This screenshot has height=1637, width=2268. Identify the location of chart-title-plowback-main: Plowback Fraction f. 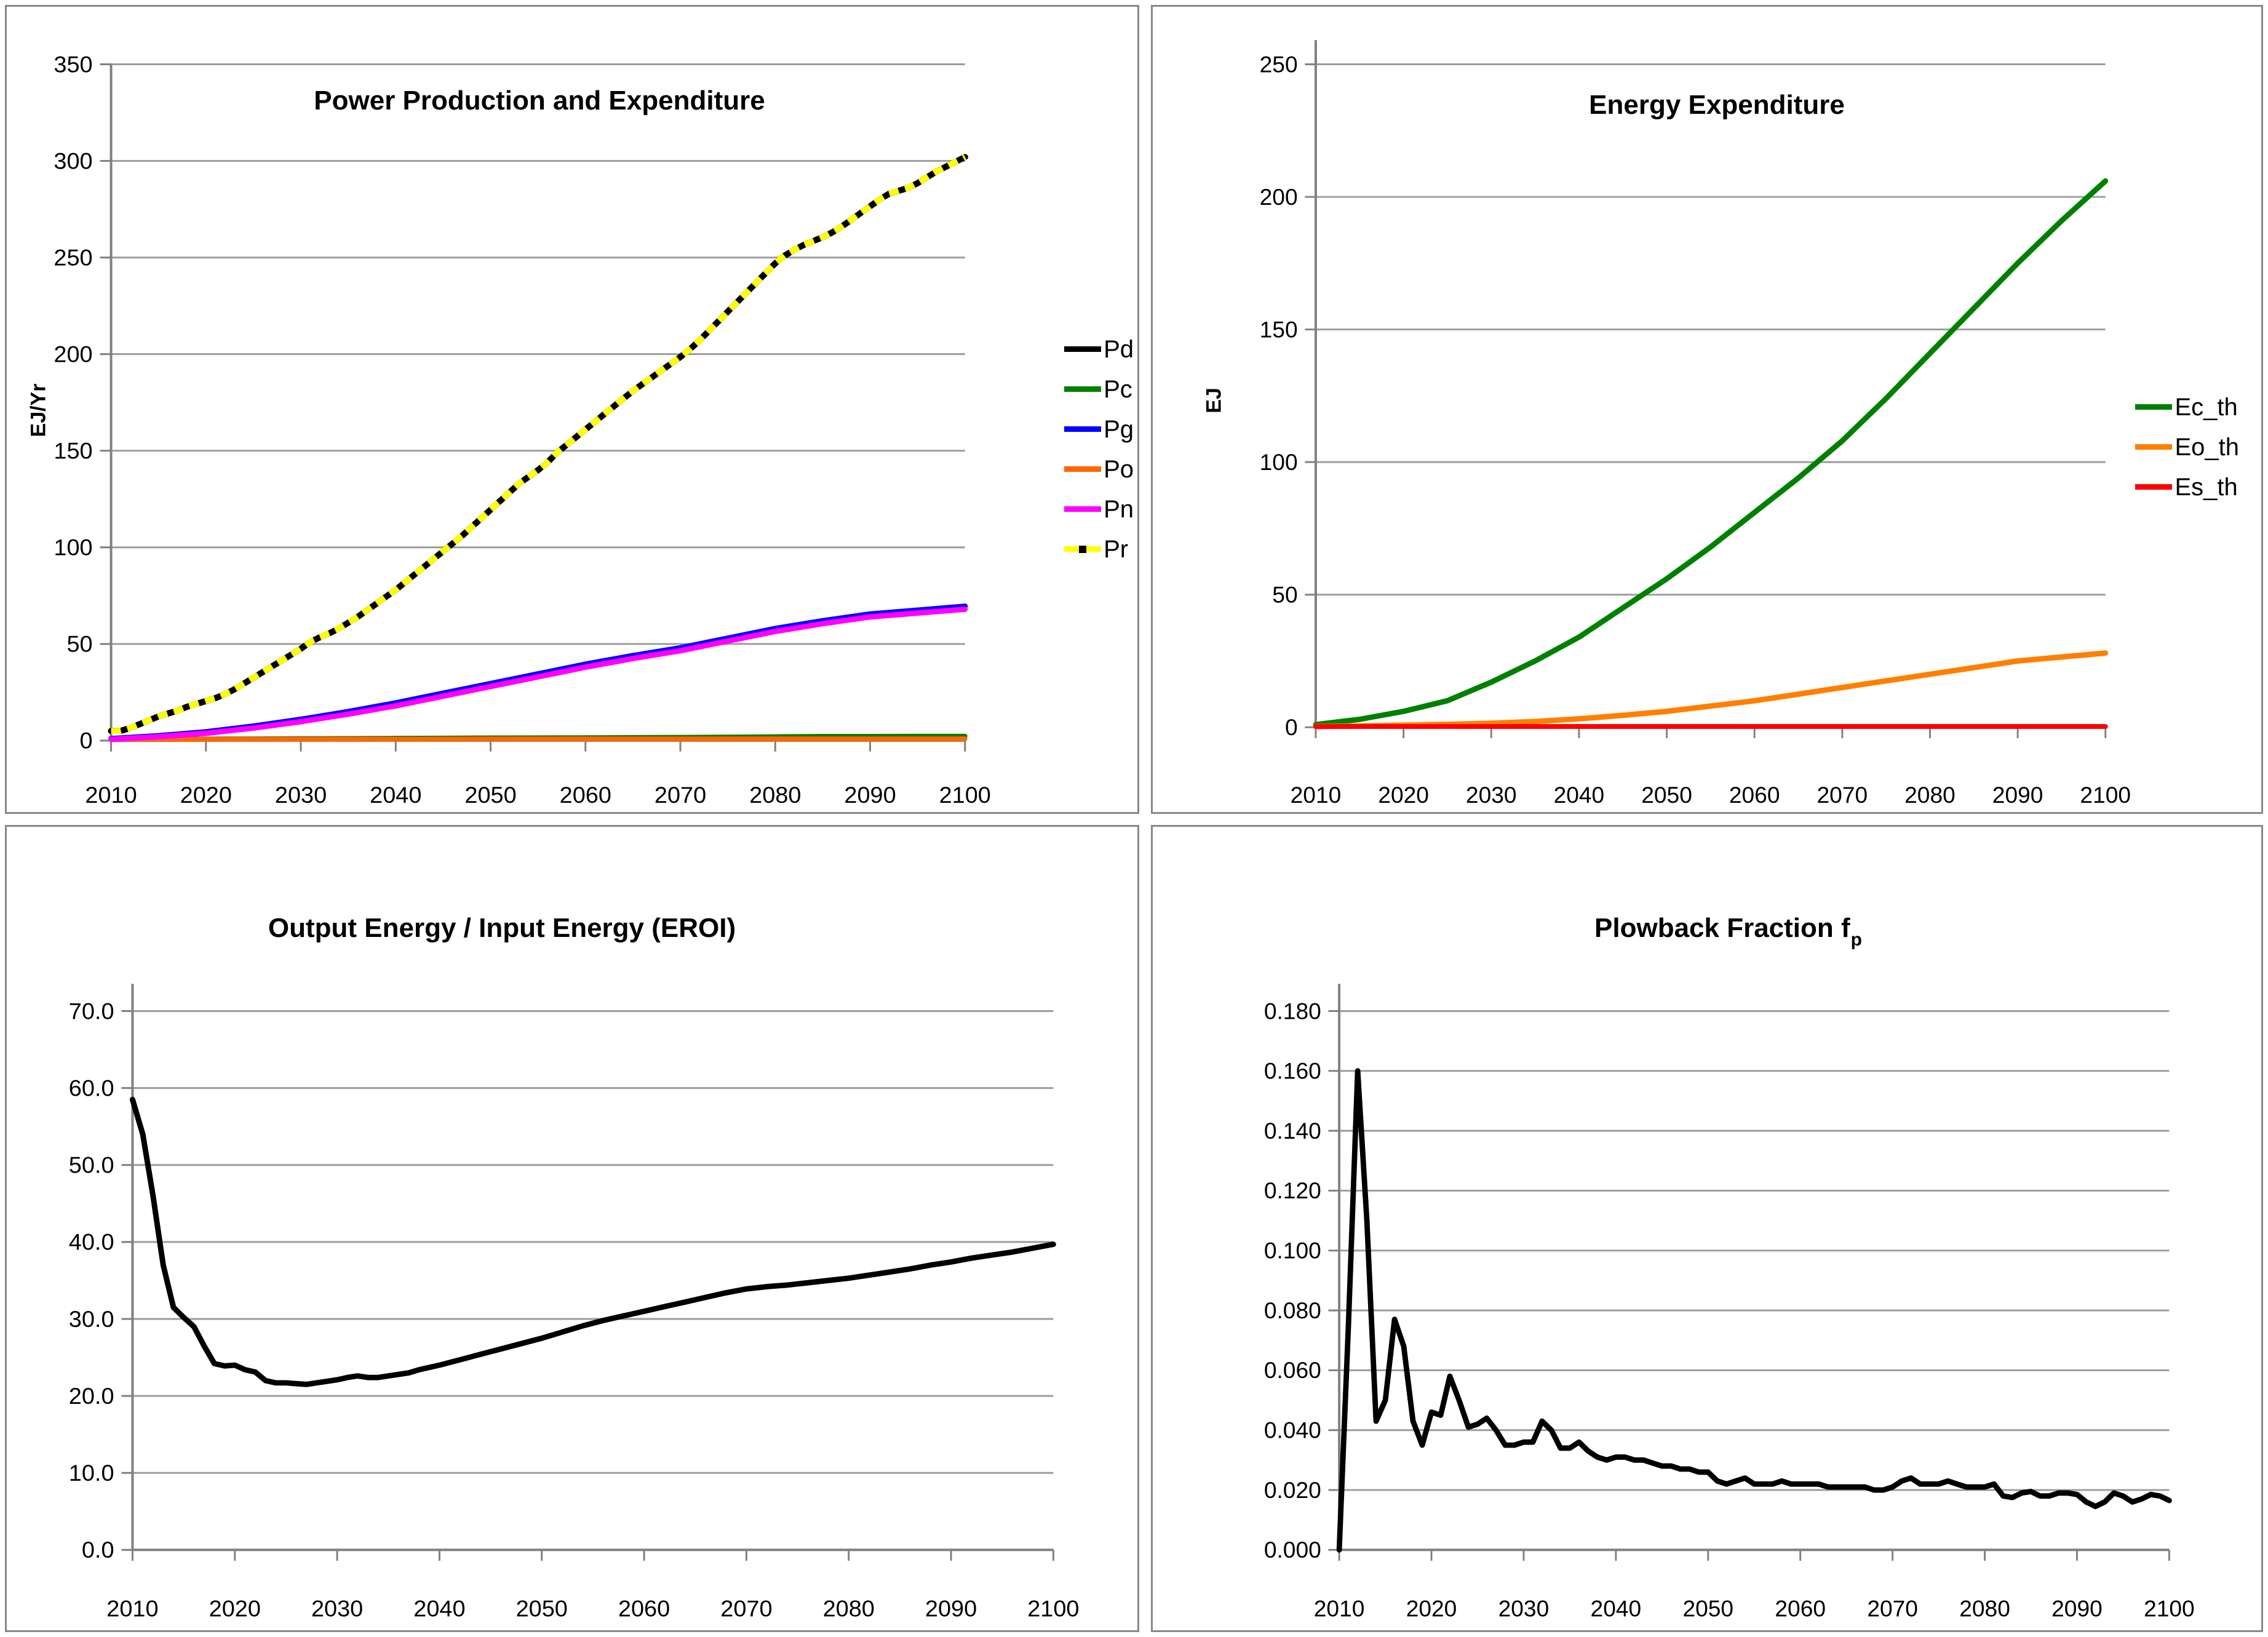
(1722, 928).